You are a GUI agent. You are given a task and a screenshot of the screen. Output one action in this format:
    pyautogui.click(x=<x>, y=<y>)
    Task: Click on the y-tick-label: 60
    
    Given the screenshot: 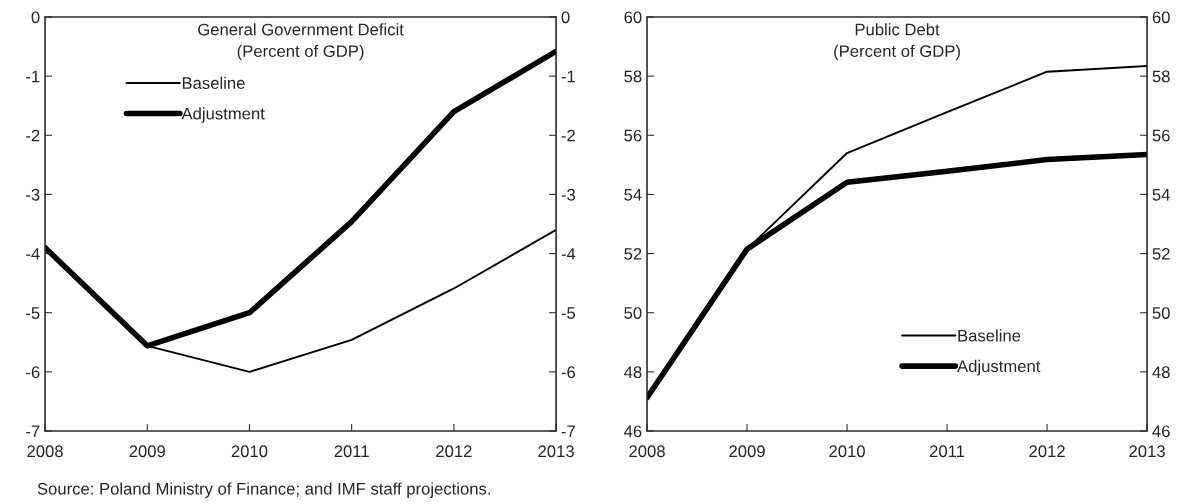 What is the action you would take?
    pyautogui.click(x=633, y=17)
    